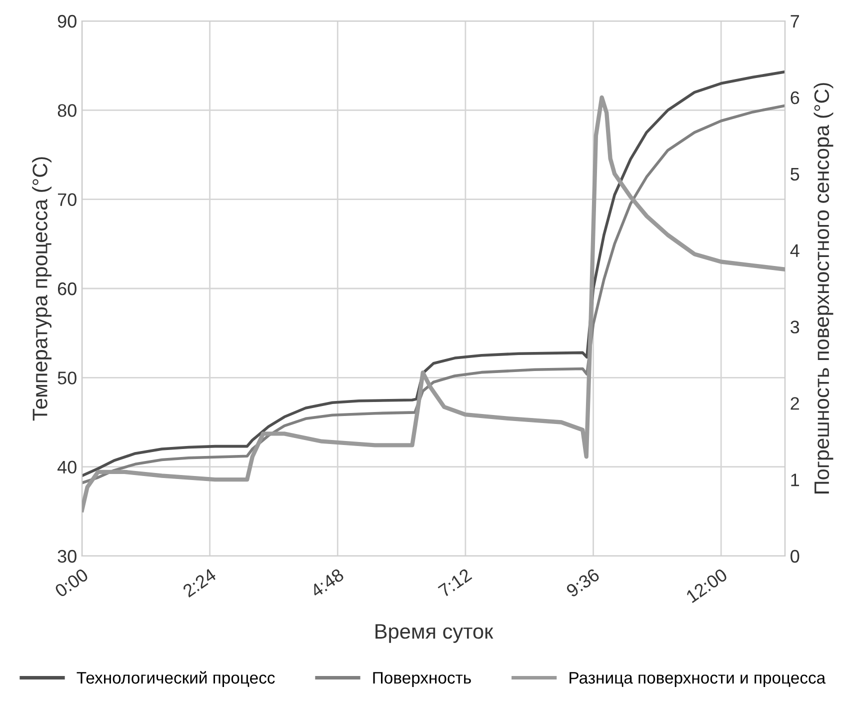 The height and width of the screenshot is (702, 847). What do you see at coordinates (67, 21) in the screenshot?
I see `y-tick-label: 90` at bounding box center [67, 21].